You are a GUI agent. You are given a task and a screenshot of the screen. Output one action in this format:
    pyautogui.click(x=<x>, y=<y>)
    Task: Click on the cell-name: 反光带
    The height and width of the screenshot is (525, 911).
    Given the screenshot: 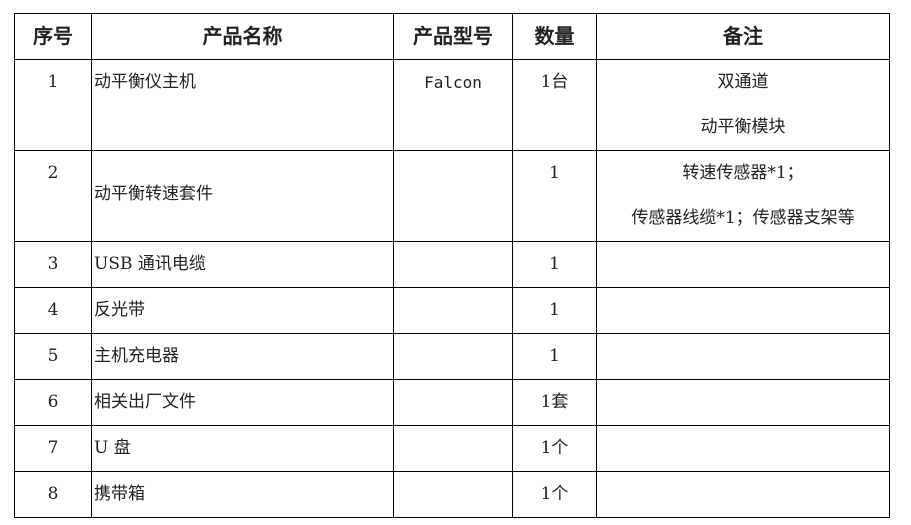 What is the action you would take?
    pyautogui.click(x=242, y=310)
    